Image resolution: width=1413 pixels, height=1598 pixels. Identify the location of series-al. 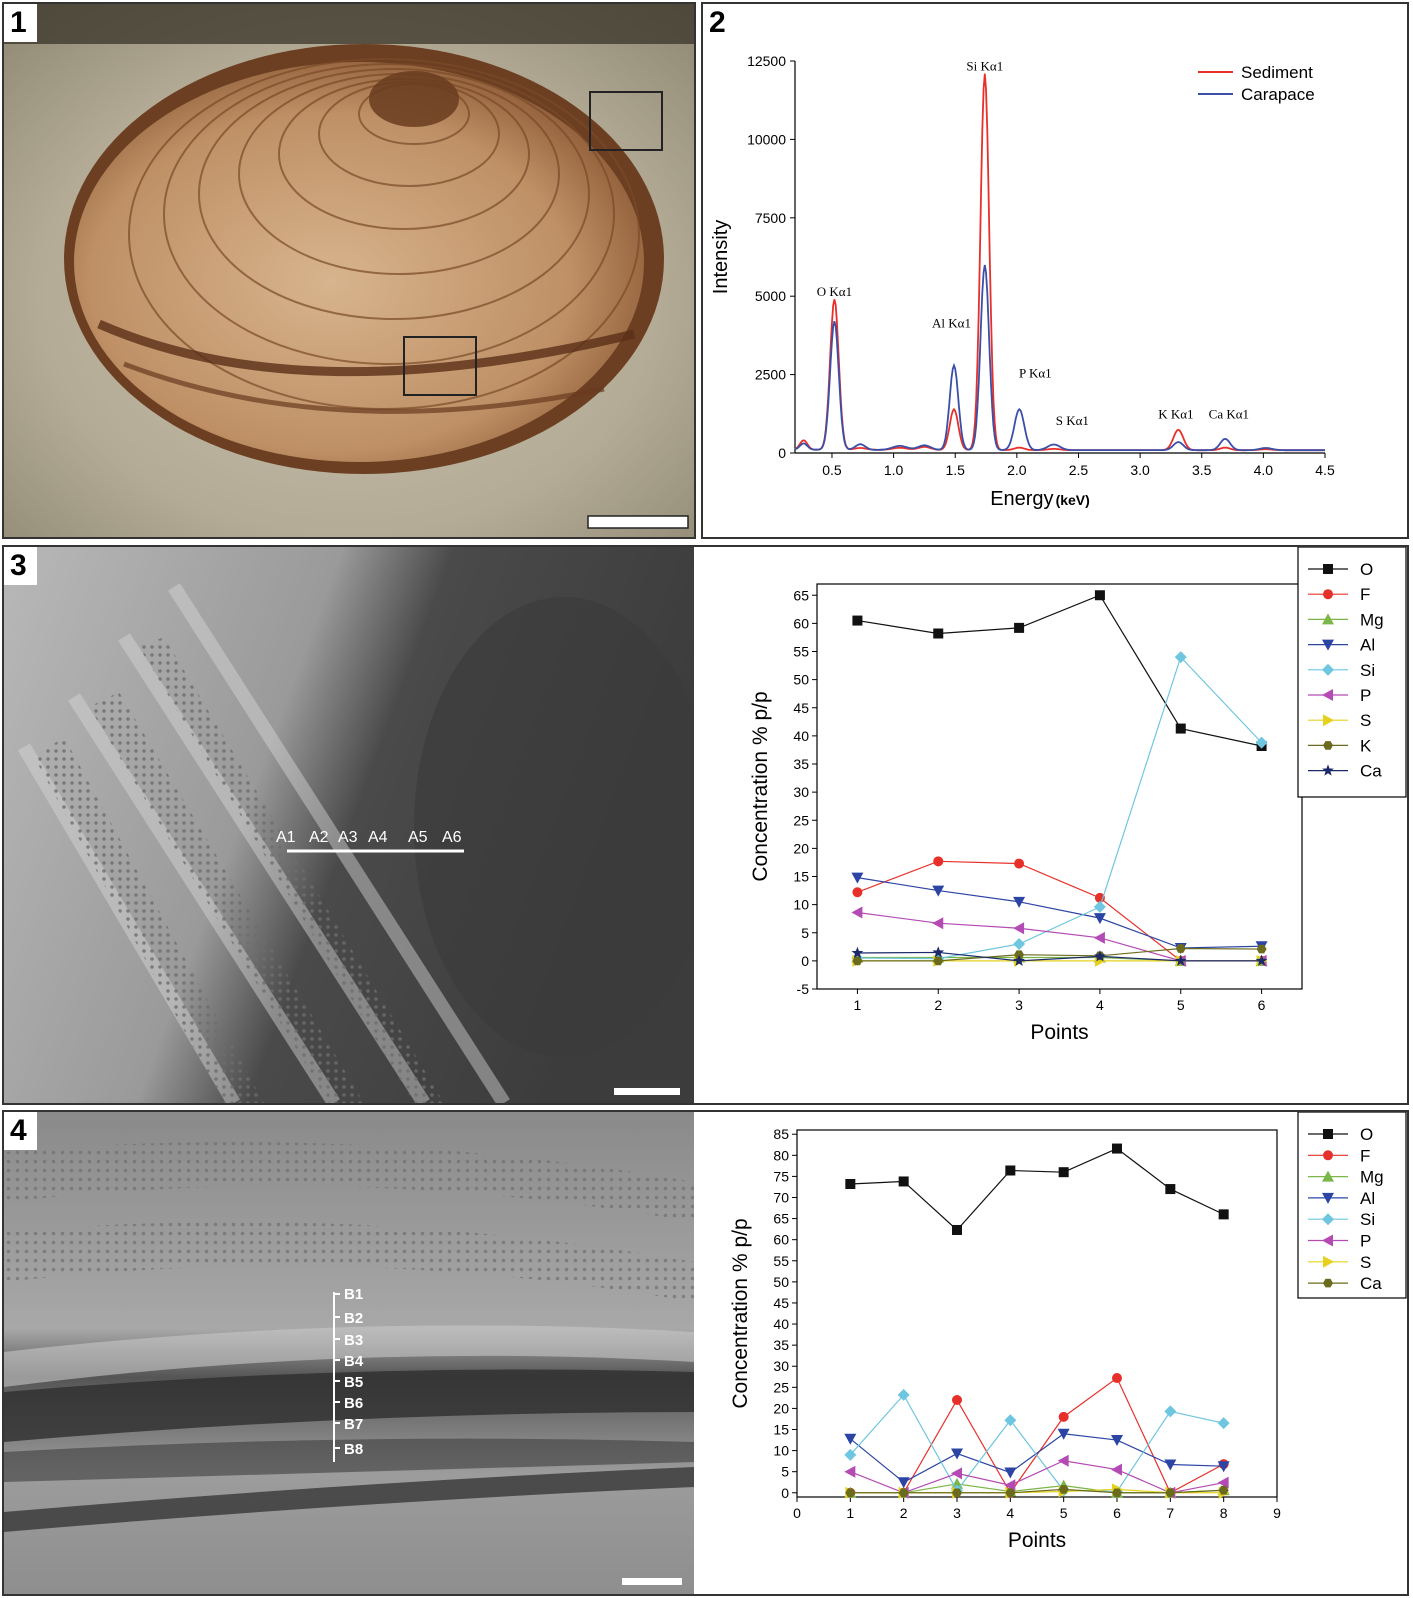
(1059, 913).